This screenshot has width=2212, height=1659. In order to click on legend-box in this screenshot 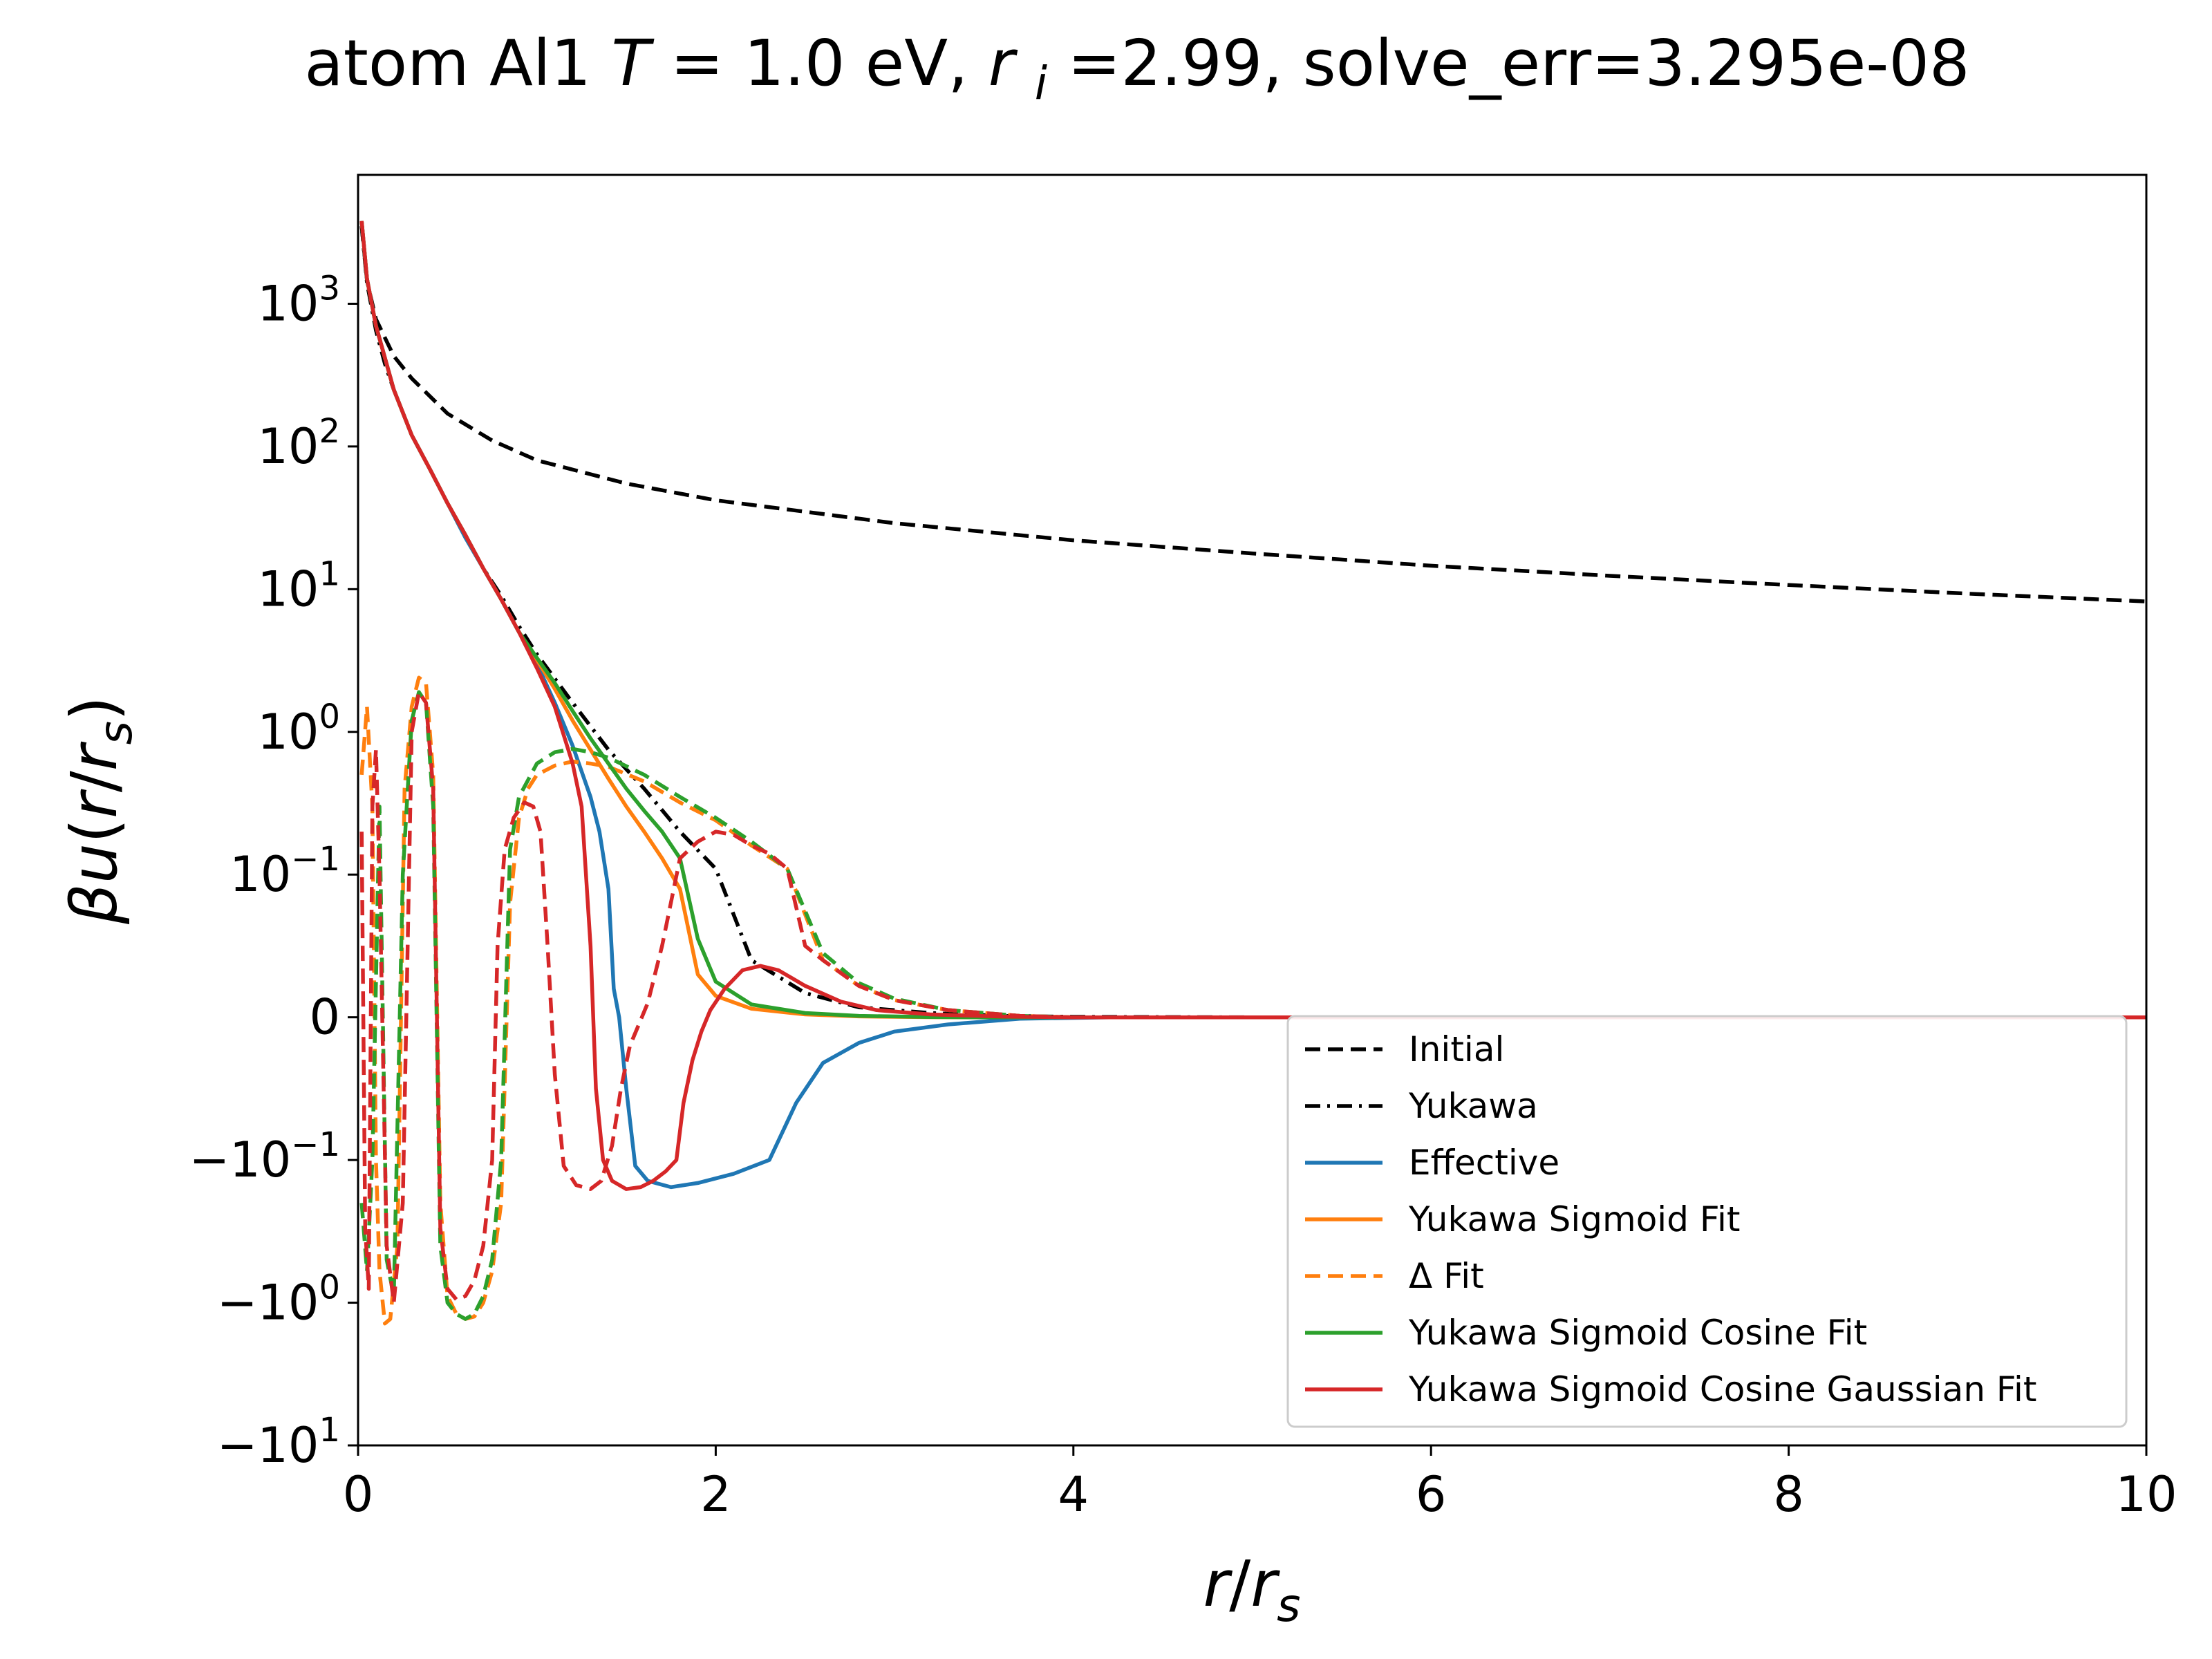, I will do `click(1707, 1221)`.